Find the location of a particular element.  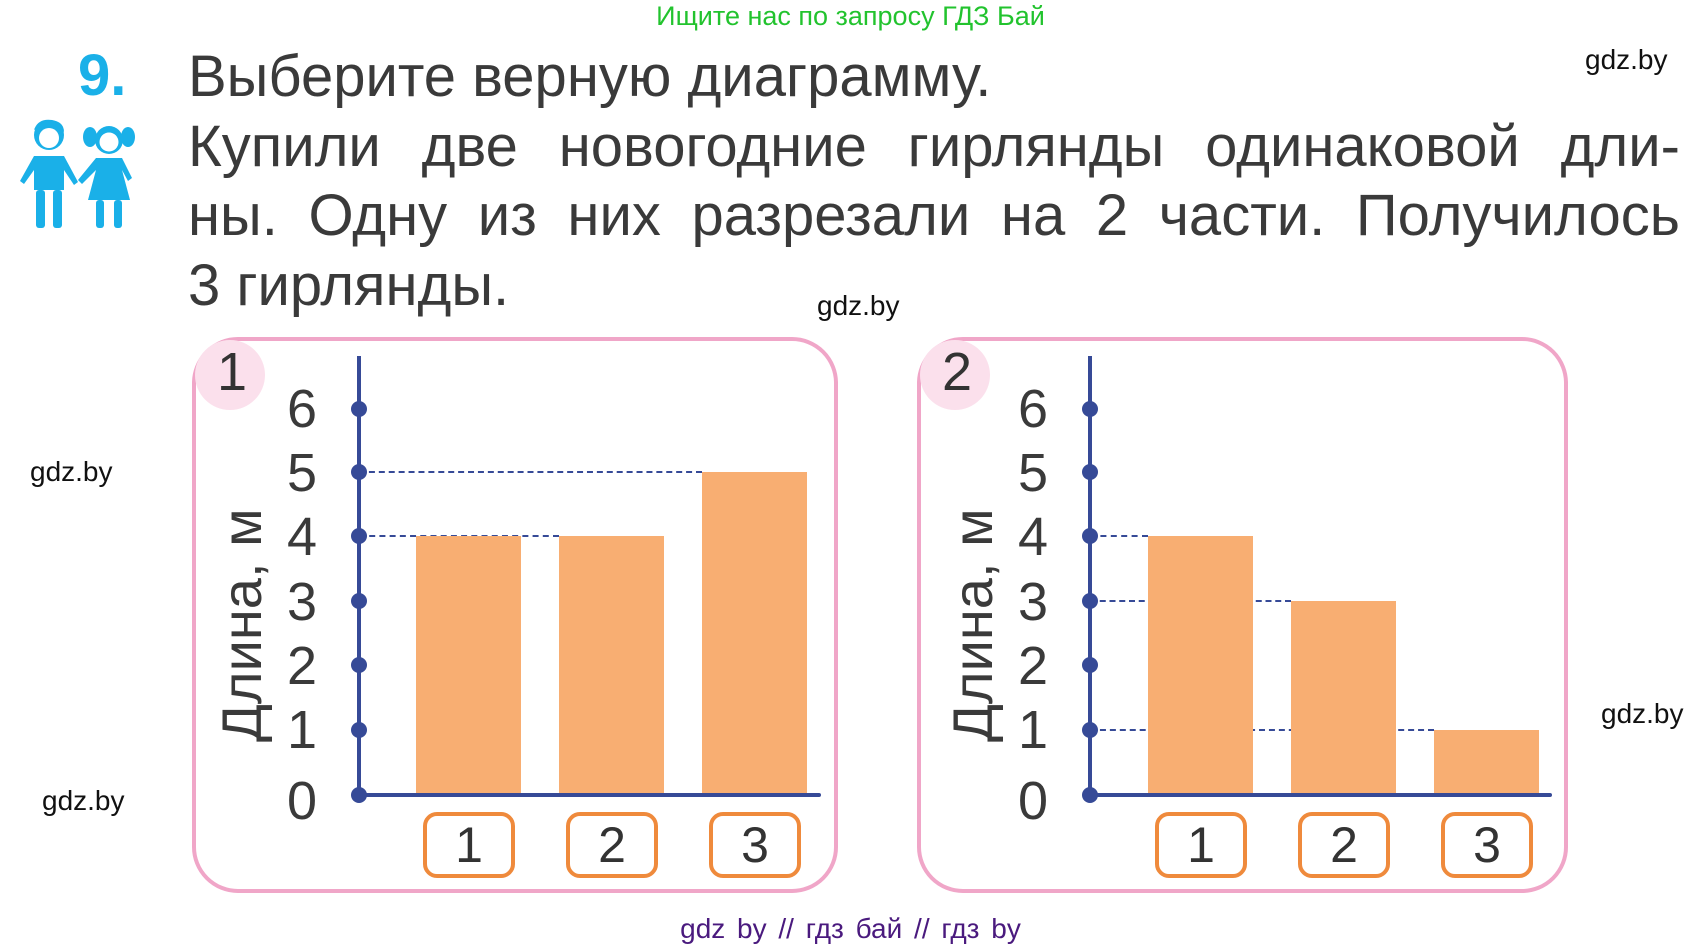

chart-1-y-axis-title: Длина, м is located at coordinates (241, 625).